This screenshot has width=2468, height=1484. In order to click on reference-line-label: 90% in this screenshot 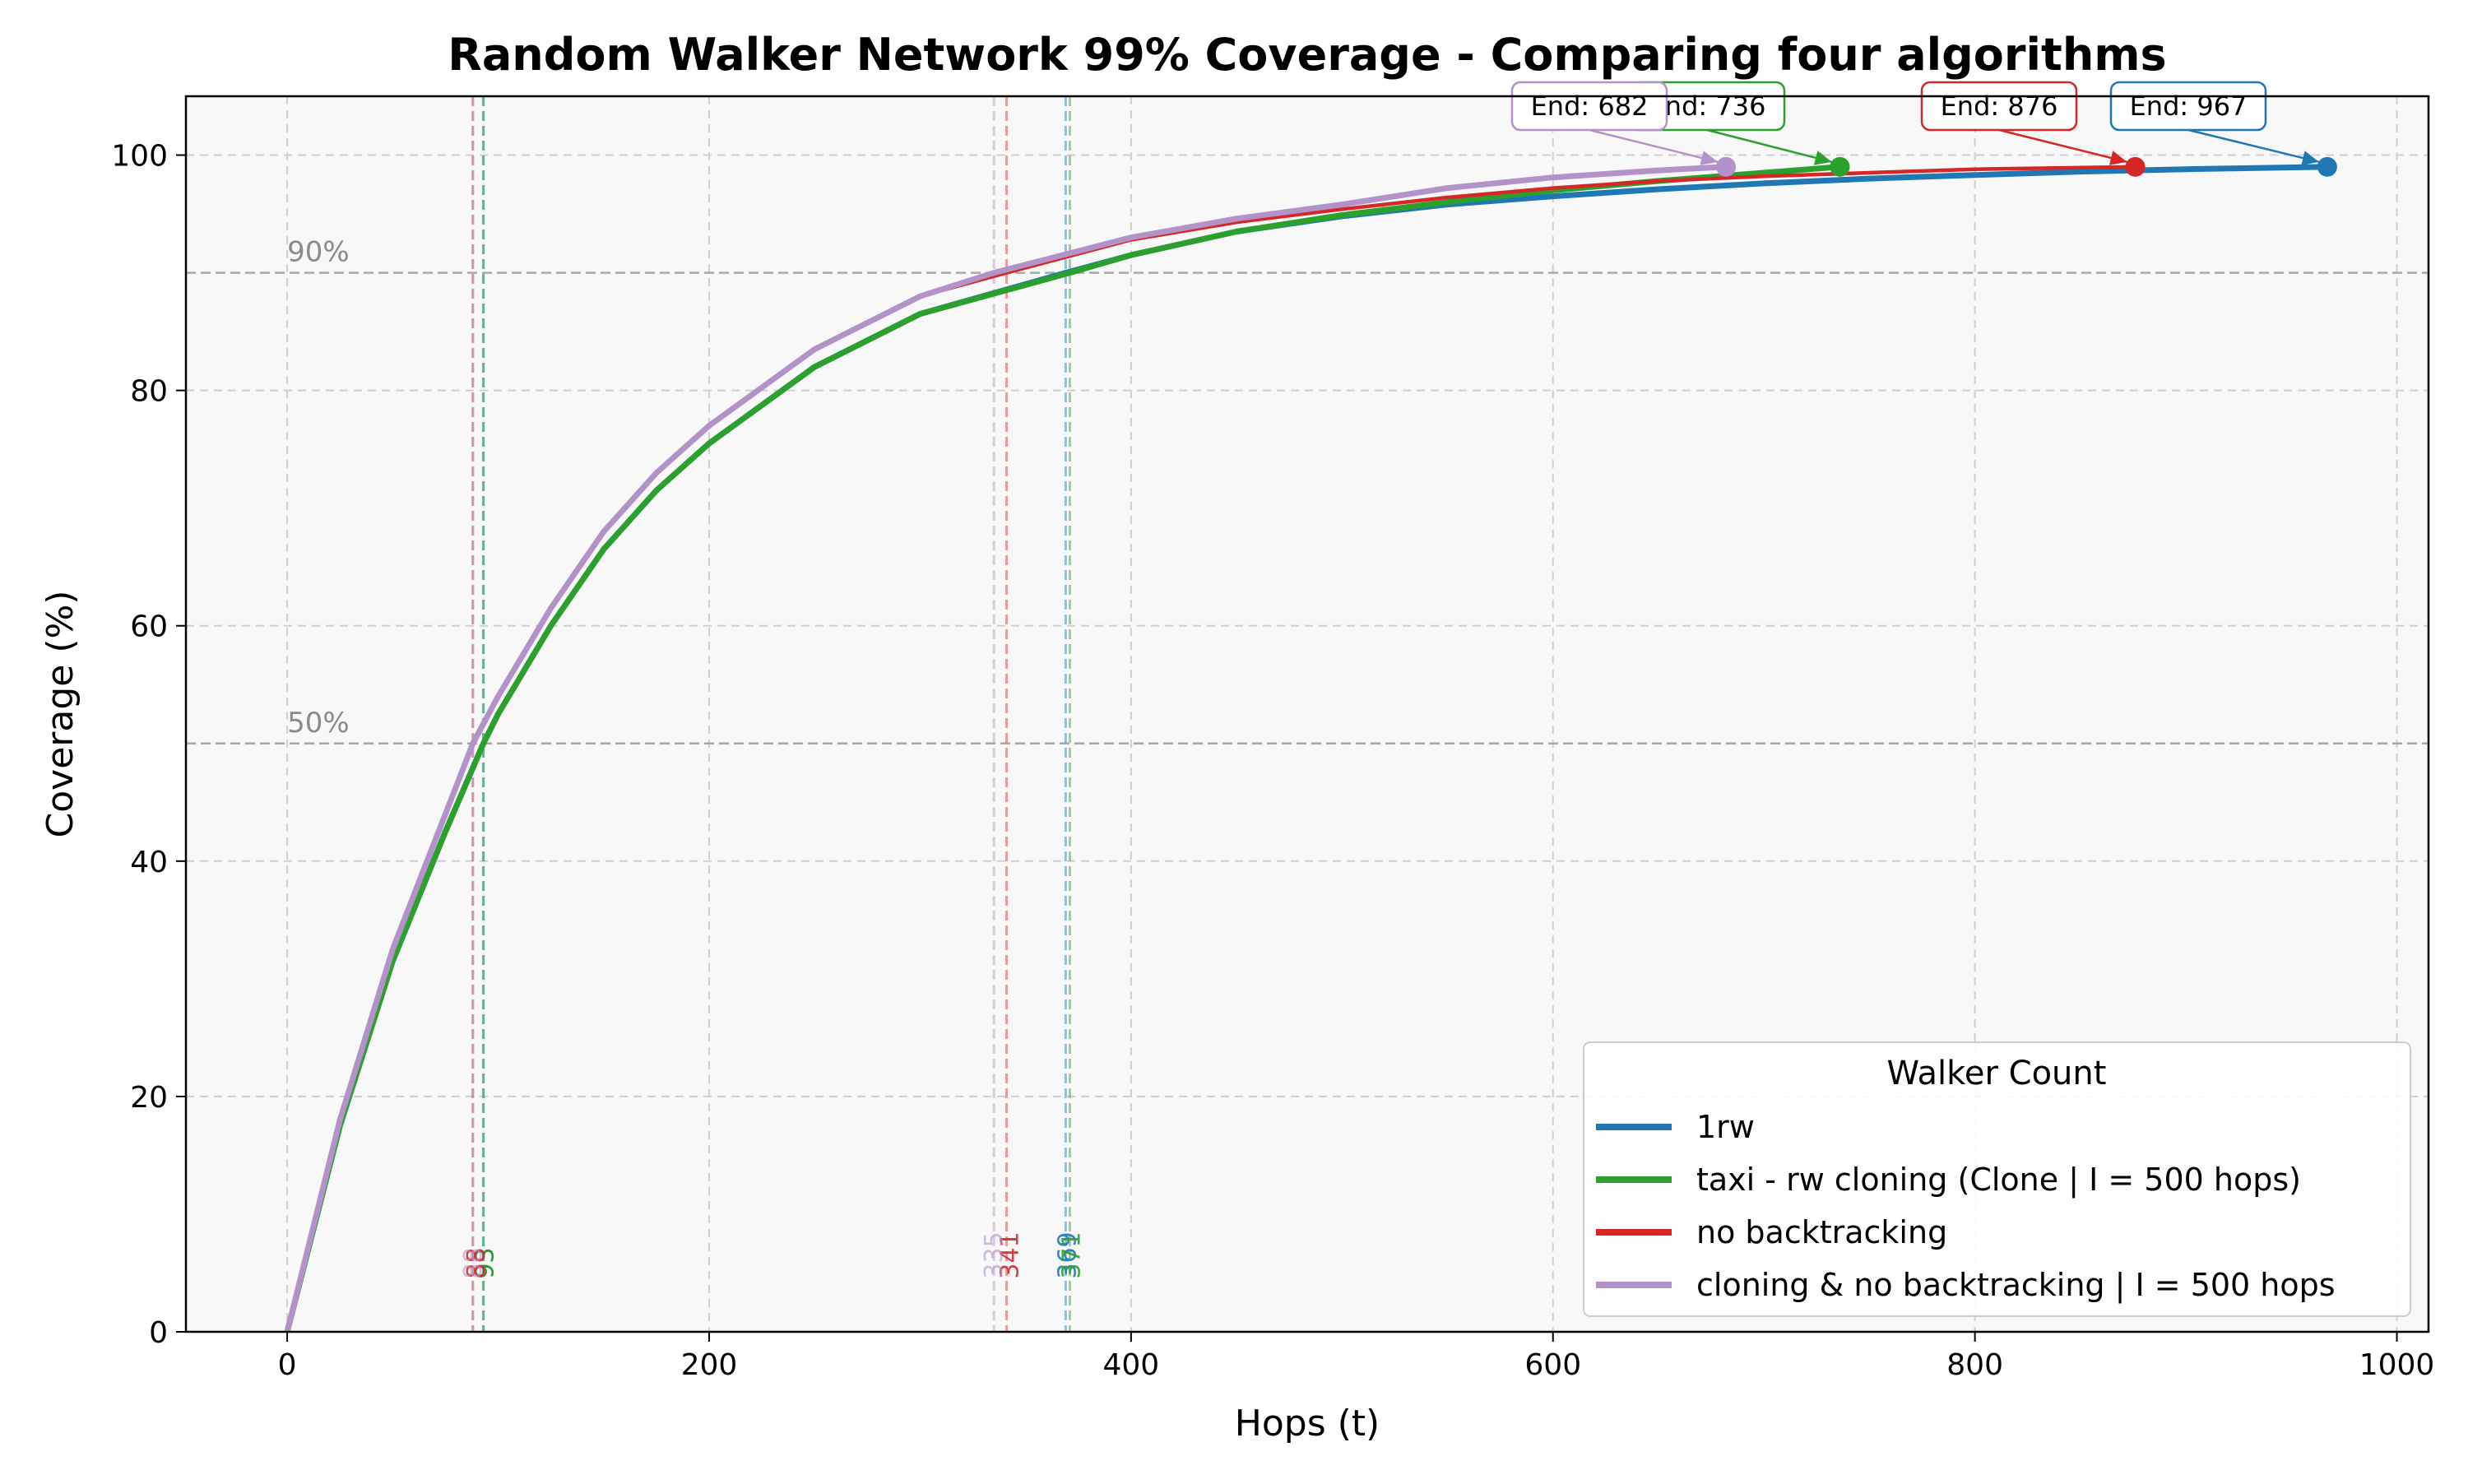, I will do `click(318, 253)`.